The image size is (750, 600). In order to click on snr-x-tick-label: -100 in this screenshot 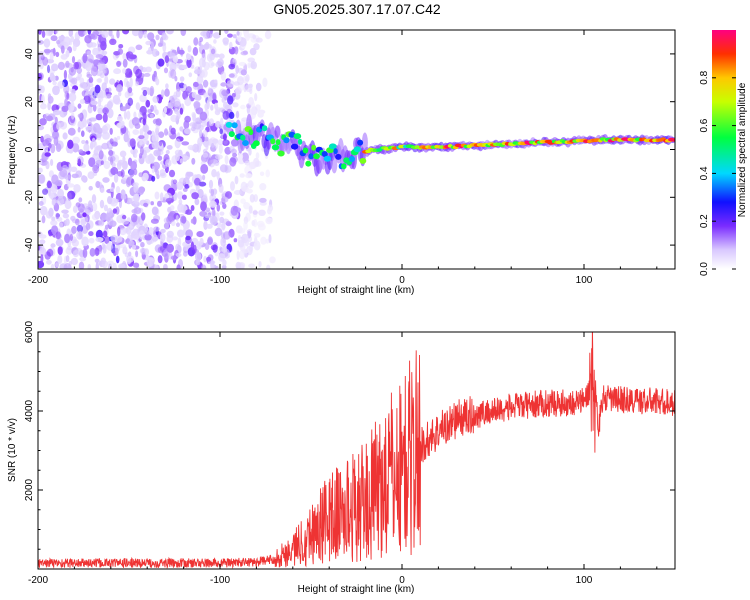, I will do `click(220, 580)`.